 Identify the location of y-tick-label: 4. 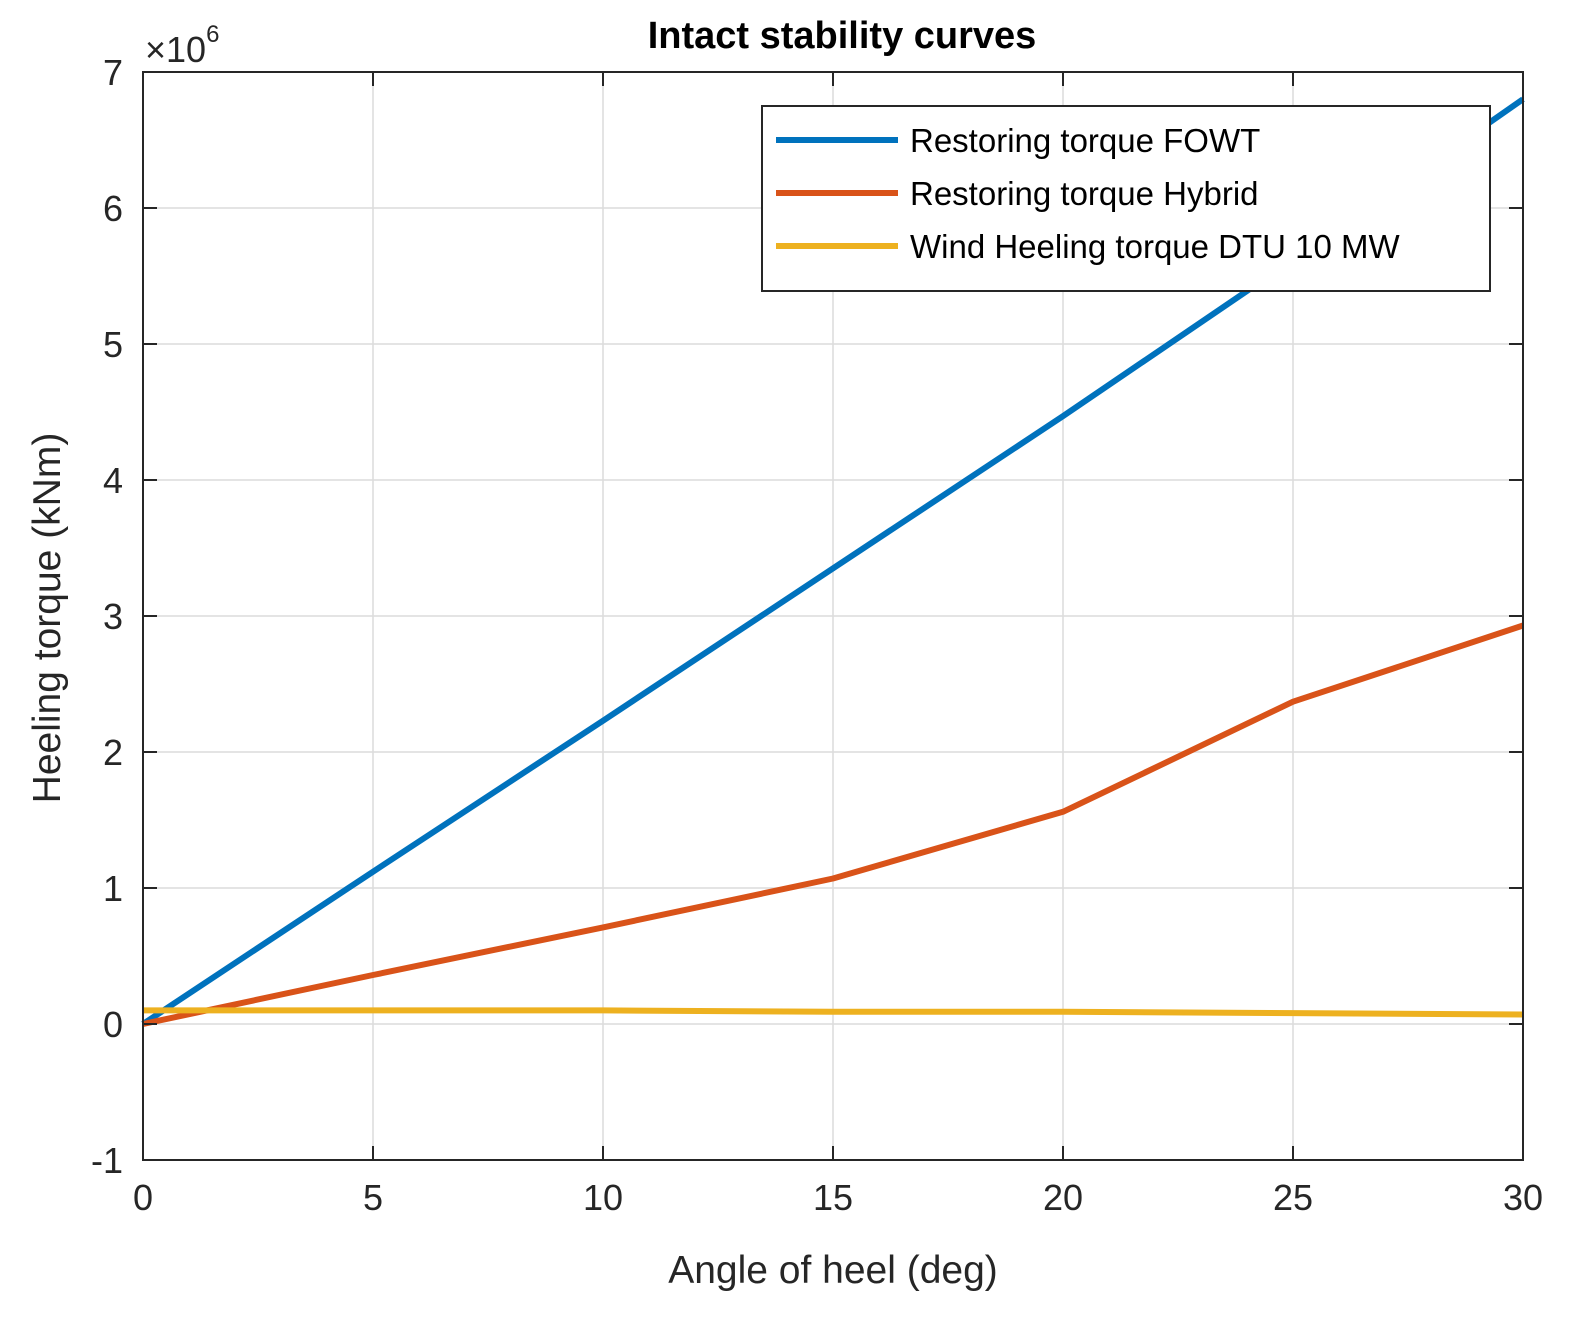
(113, 480).